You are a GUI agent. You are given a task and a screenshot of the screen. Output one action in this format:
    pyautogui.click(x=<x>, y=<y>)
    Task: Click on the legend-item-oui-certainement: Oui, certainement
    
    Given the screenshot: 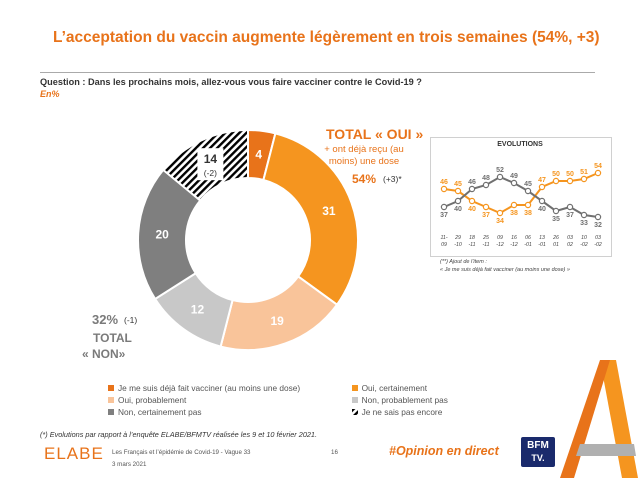 What is the action you would take?
    pyautogui.click(x=419, y=388)
    